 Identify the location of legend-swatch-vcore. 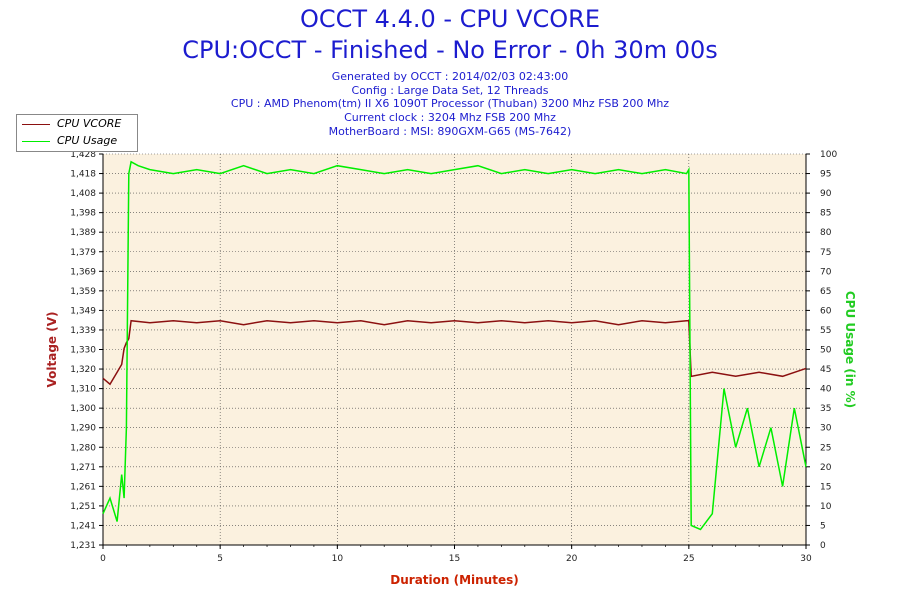
(36, 124).